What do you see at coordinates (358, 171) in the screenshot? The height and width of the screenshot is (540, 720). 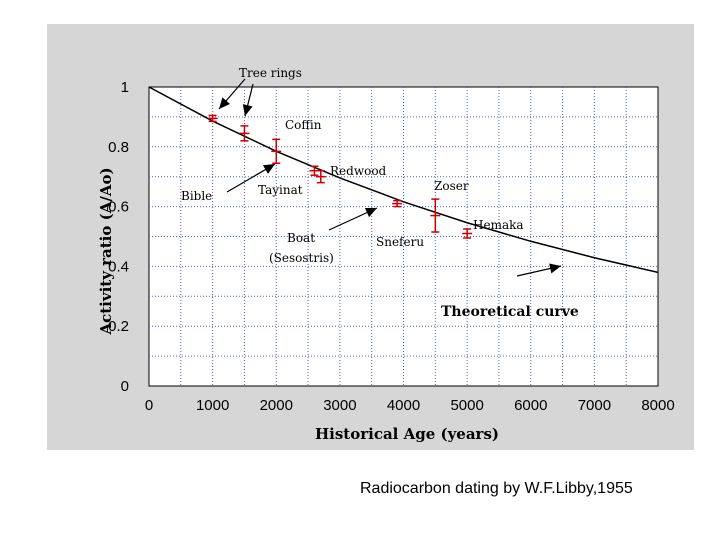 I see `annotation-redwood: Redwood` at bounding box center [358, 171].